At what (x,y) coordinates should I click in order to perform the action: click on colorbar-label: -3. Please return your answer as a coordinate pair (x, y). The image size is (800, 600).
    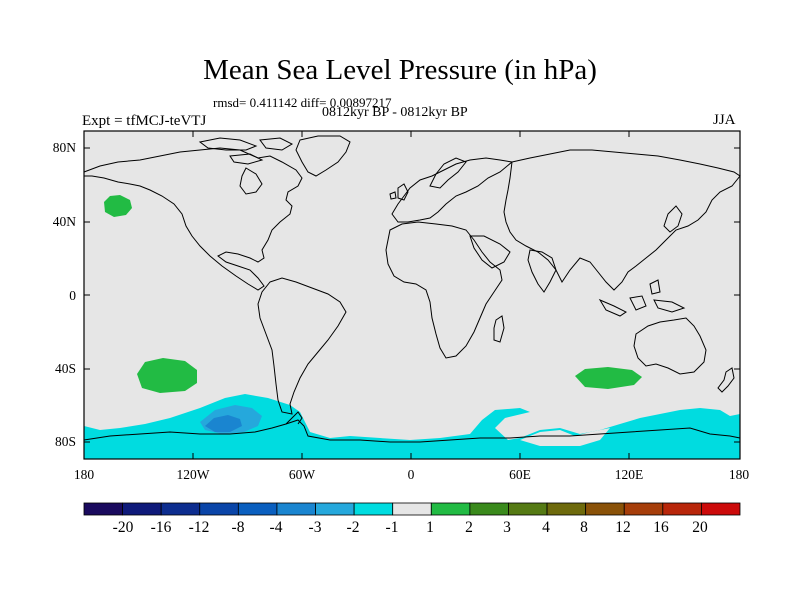
    Looking at the image, I should click on (315, 527).